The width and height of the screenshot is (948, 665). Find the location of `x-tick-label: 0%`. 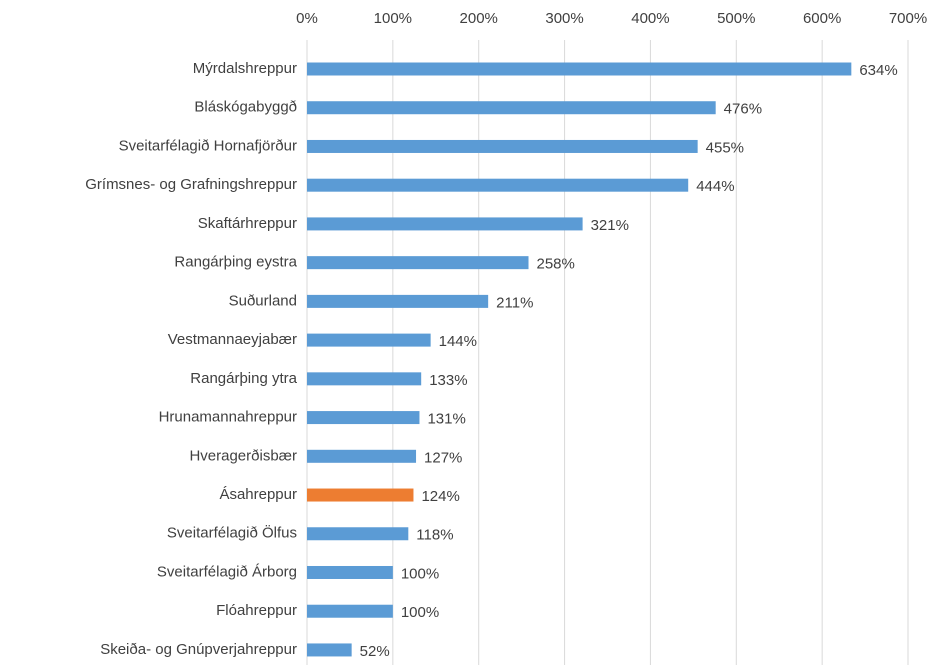

x-tick-label: 0% is located at coordinates (307, 18).